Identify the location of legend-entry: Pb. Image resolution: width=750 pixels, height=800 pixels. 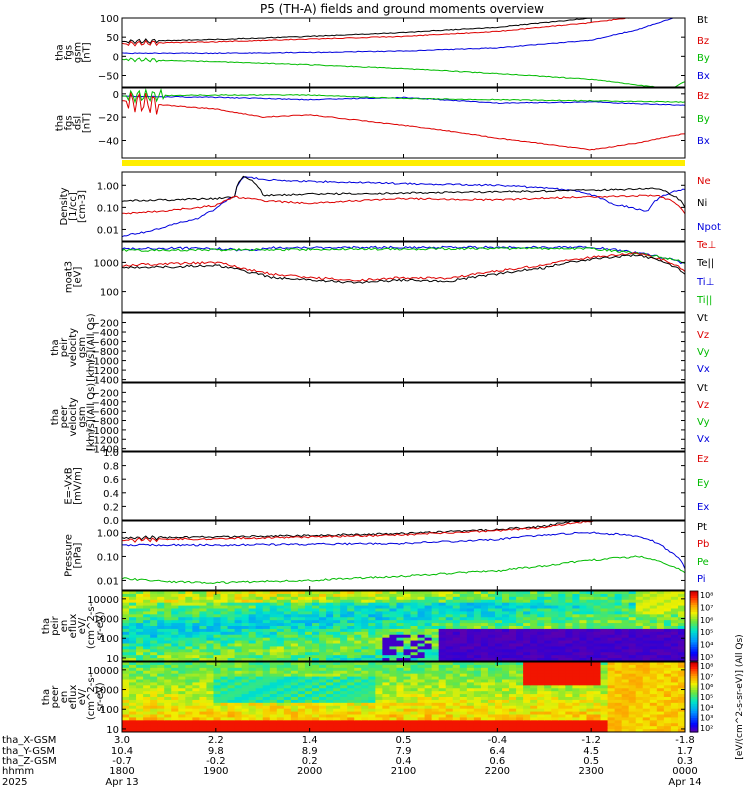
(703, 544).